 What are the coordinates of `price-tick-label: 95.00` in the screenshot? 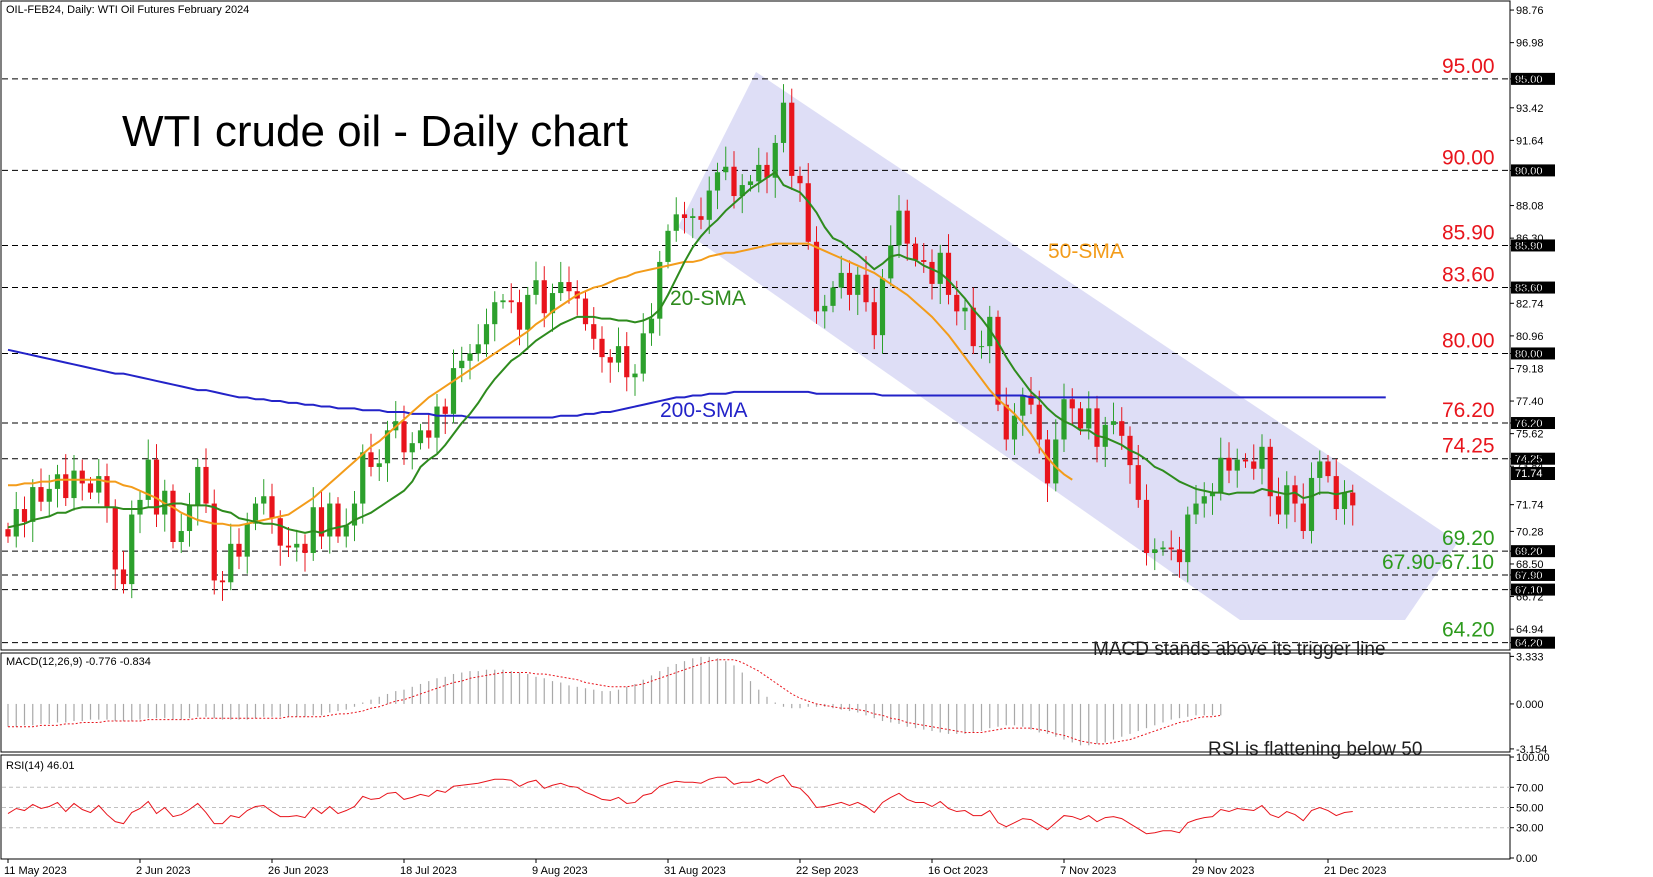 It's located at (1530, 80).